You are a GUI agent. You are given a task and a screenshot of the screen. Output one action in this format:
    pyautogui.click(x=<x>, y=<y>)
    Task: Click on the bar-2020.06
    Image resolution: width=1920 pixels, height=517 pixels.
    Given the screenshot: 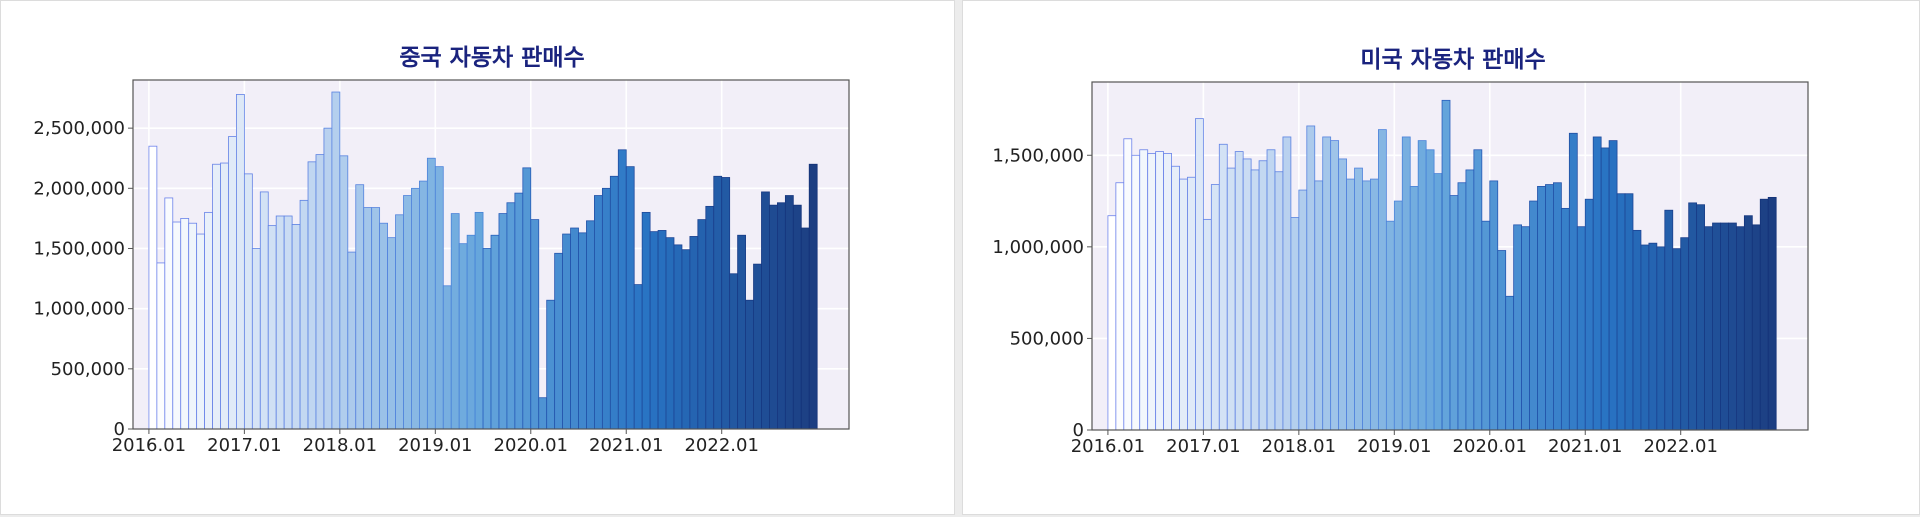 What is the action you would take?
    pyautogui.click(x=574, y=328)
    